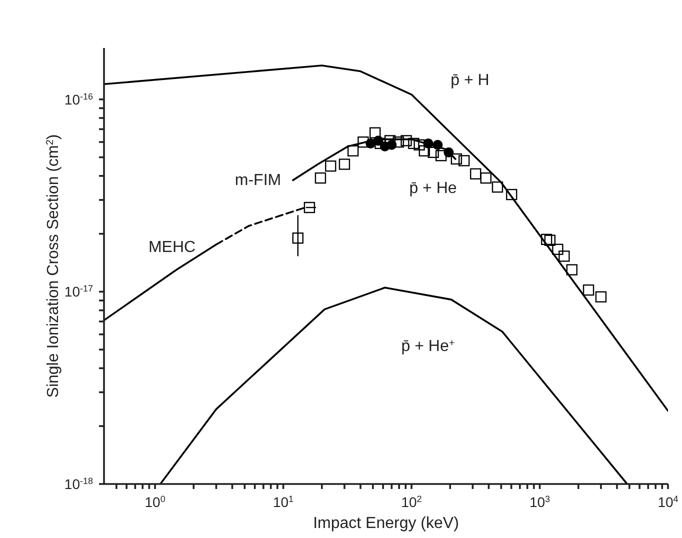 This screenshot has width=682, height=538. Describe the element at coordinates (172, 247) in the screenshot. I see `annotation: MEHC` at that location.